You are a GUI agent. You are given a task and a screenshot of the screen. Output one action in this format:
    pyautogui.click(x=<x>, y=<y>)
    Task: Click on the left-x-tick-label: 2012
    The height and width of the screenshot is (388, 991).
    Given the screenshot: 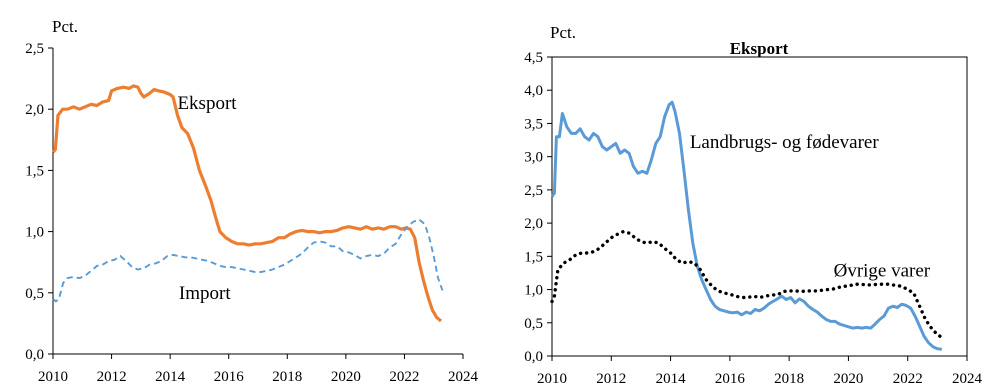 What is the action you would take?
    pyautogui.click(x=112, y=377)
    